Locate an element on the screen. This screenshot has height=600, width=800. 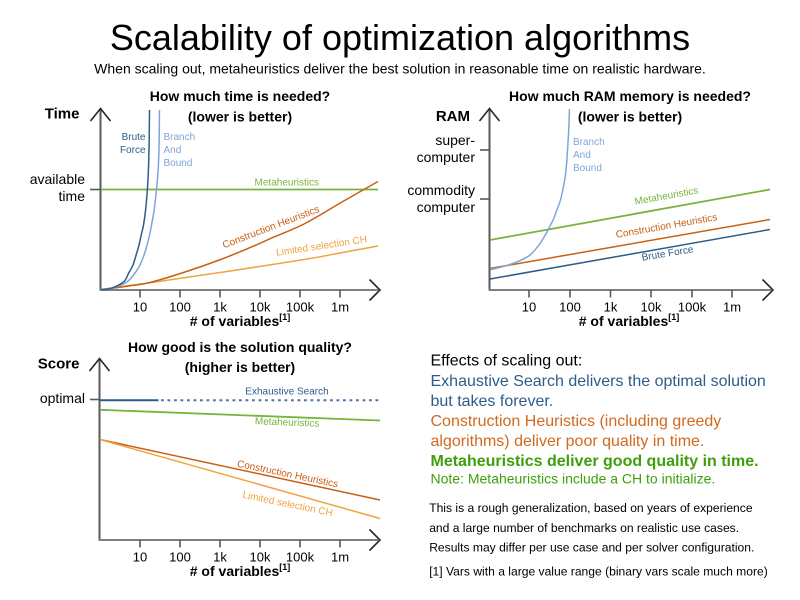
svg-text:How good is the solution quali: How good is the solution quality? is located at coordinates (240, 347).